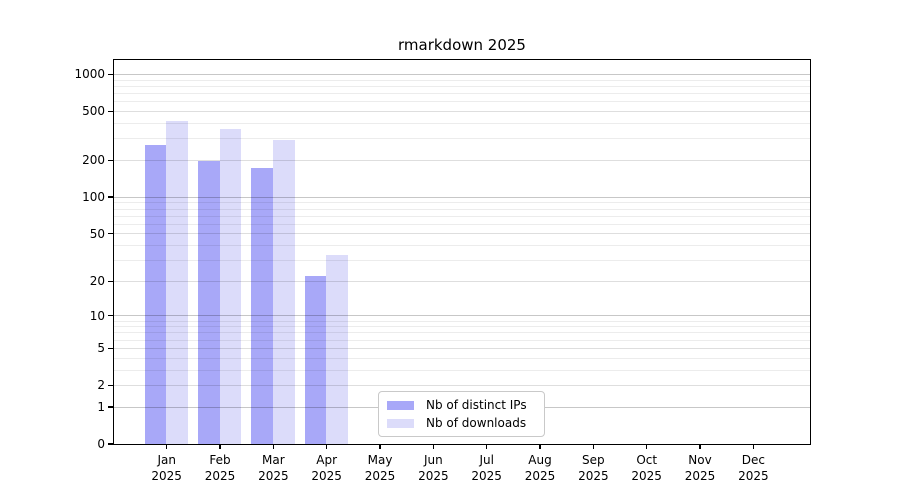 The height and width of the screenshot is (500, 900). Describe the element at coordinates (220, 468) in the screenshot. I see `x-tick-label-feb: Feb 2025` at that location.